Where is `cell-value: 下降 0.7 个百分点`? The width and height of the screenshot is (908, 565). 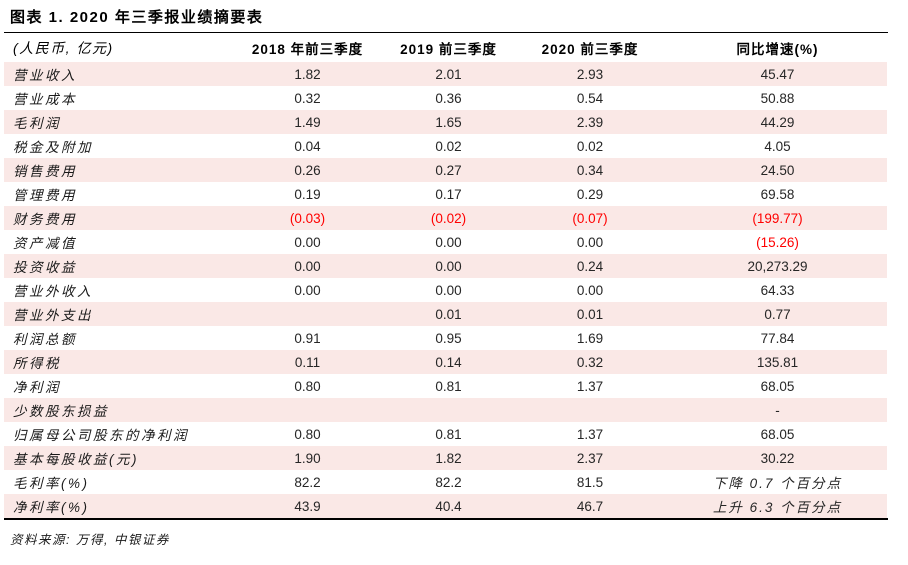
cell-value: 下降 0.7 个百分点 is located at coordinates (777, 483).